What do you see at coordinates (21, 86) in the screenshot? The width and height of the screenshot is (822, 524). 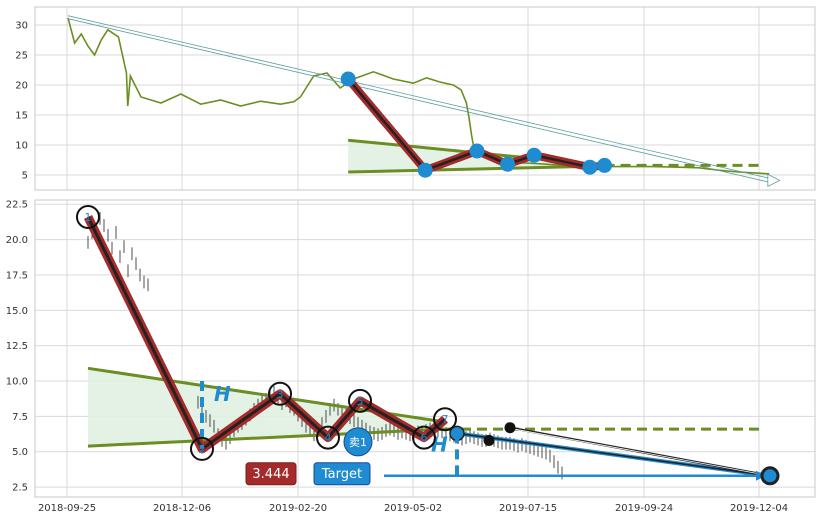 I see `top-ytick-label: 20` at bounding box center [21, 86].